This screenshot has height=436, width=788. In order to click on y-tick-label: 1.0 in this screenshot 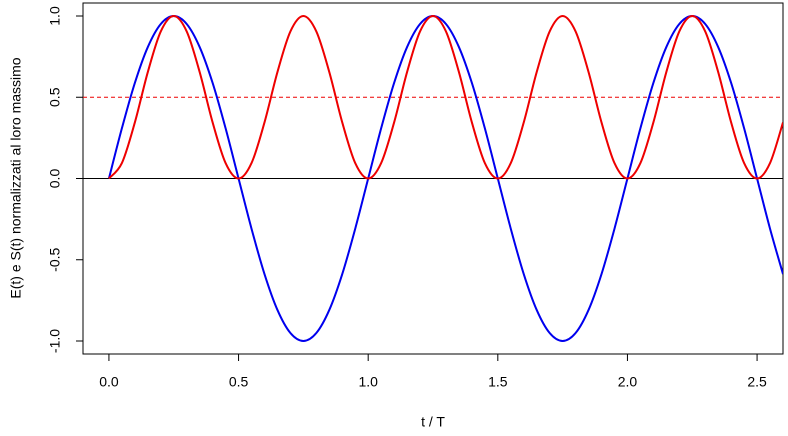, I will do `click(55, 16)`.